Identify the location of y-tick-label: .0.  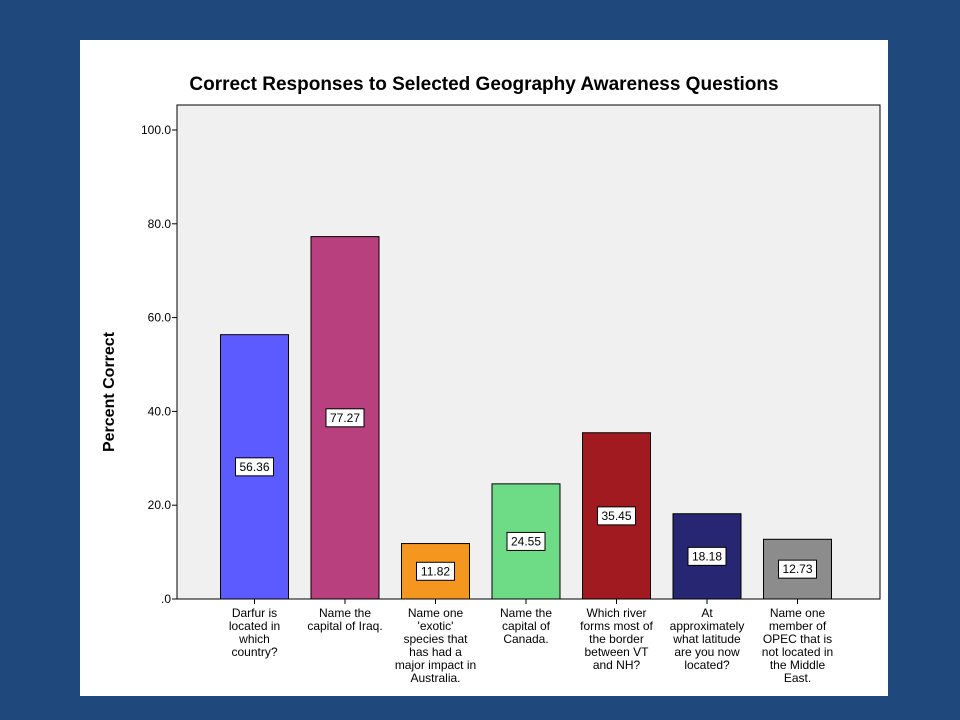
(166, 599).